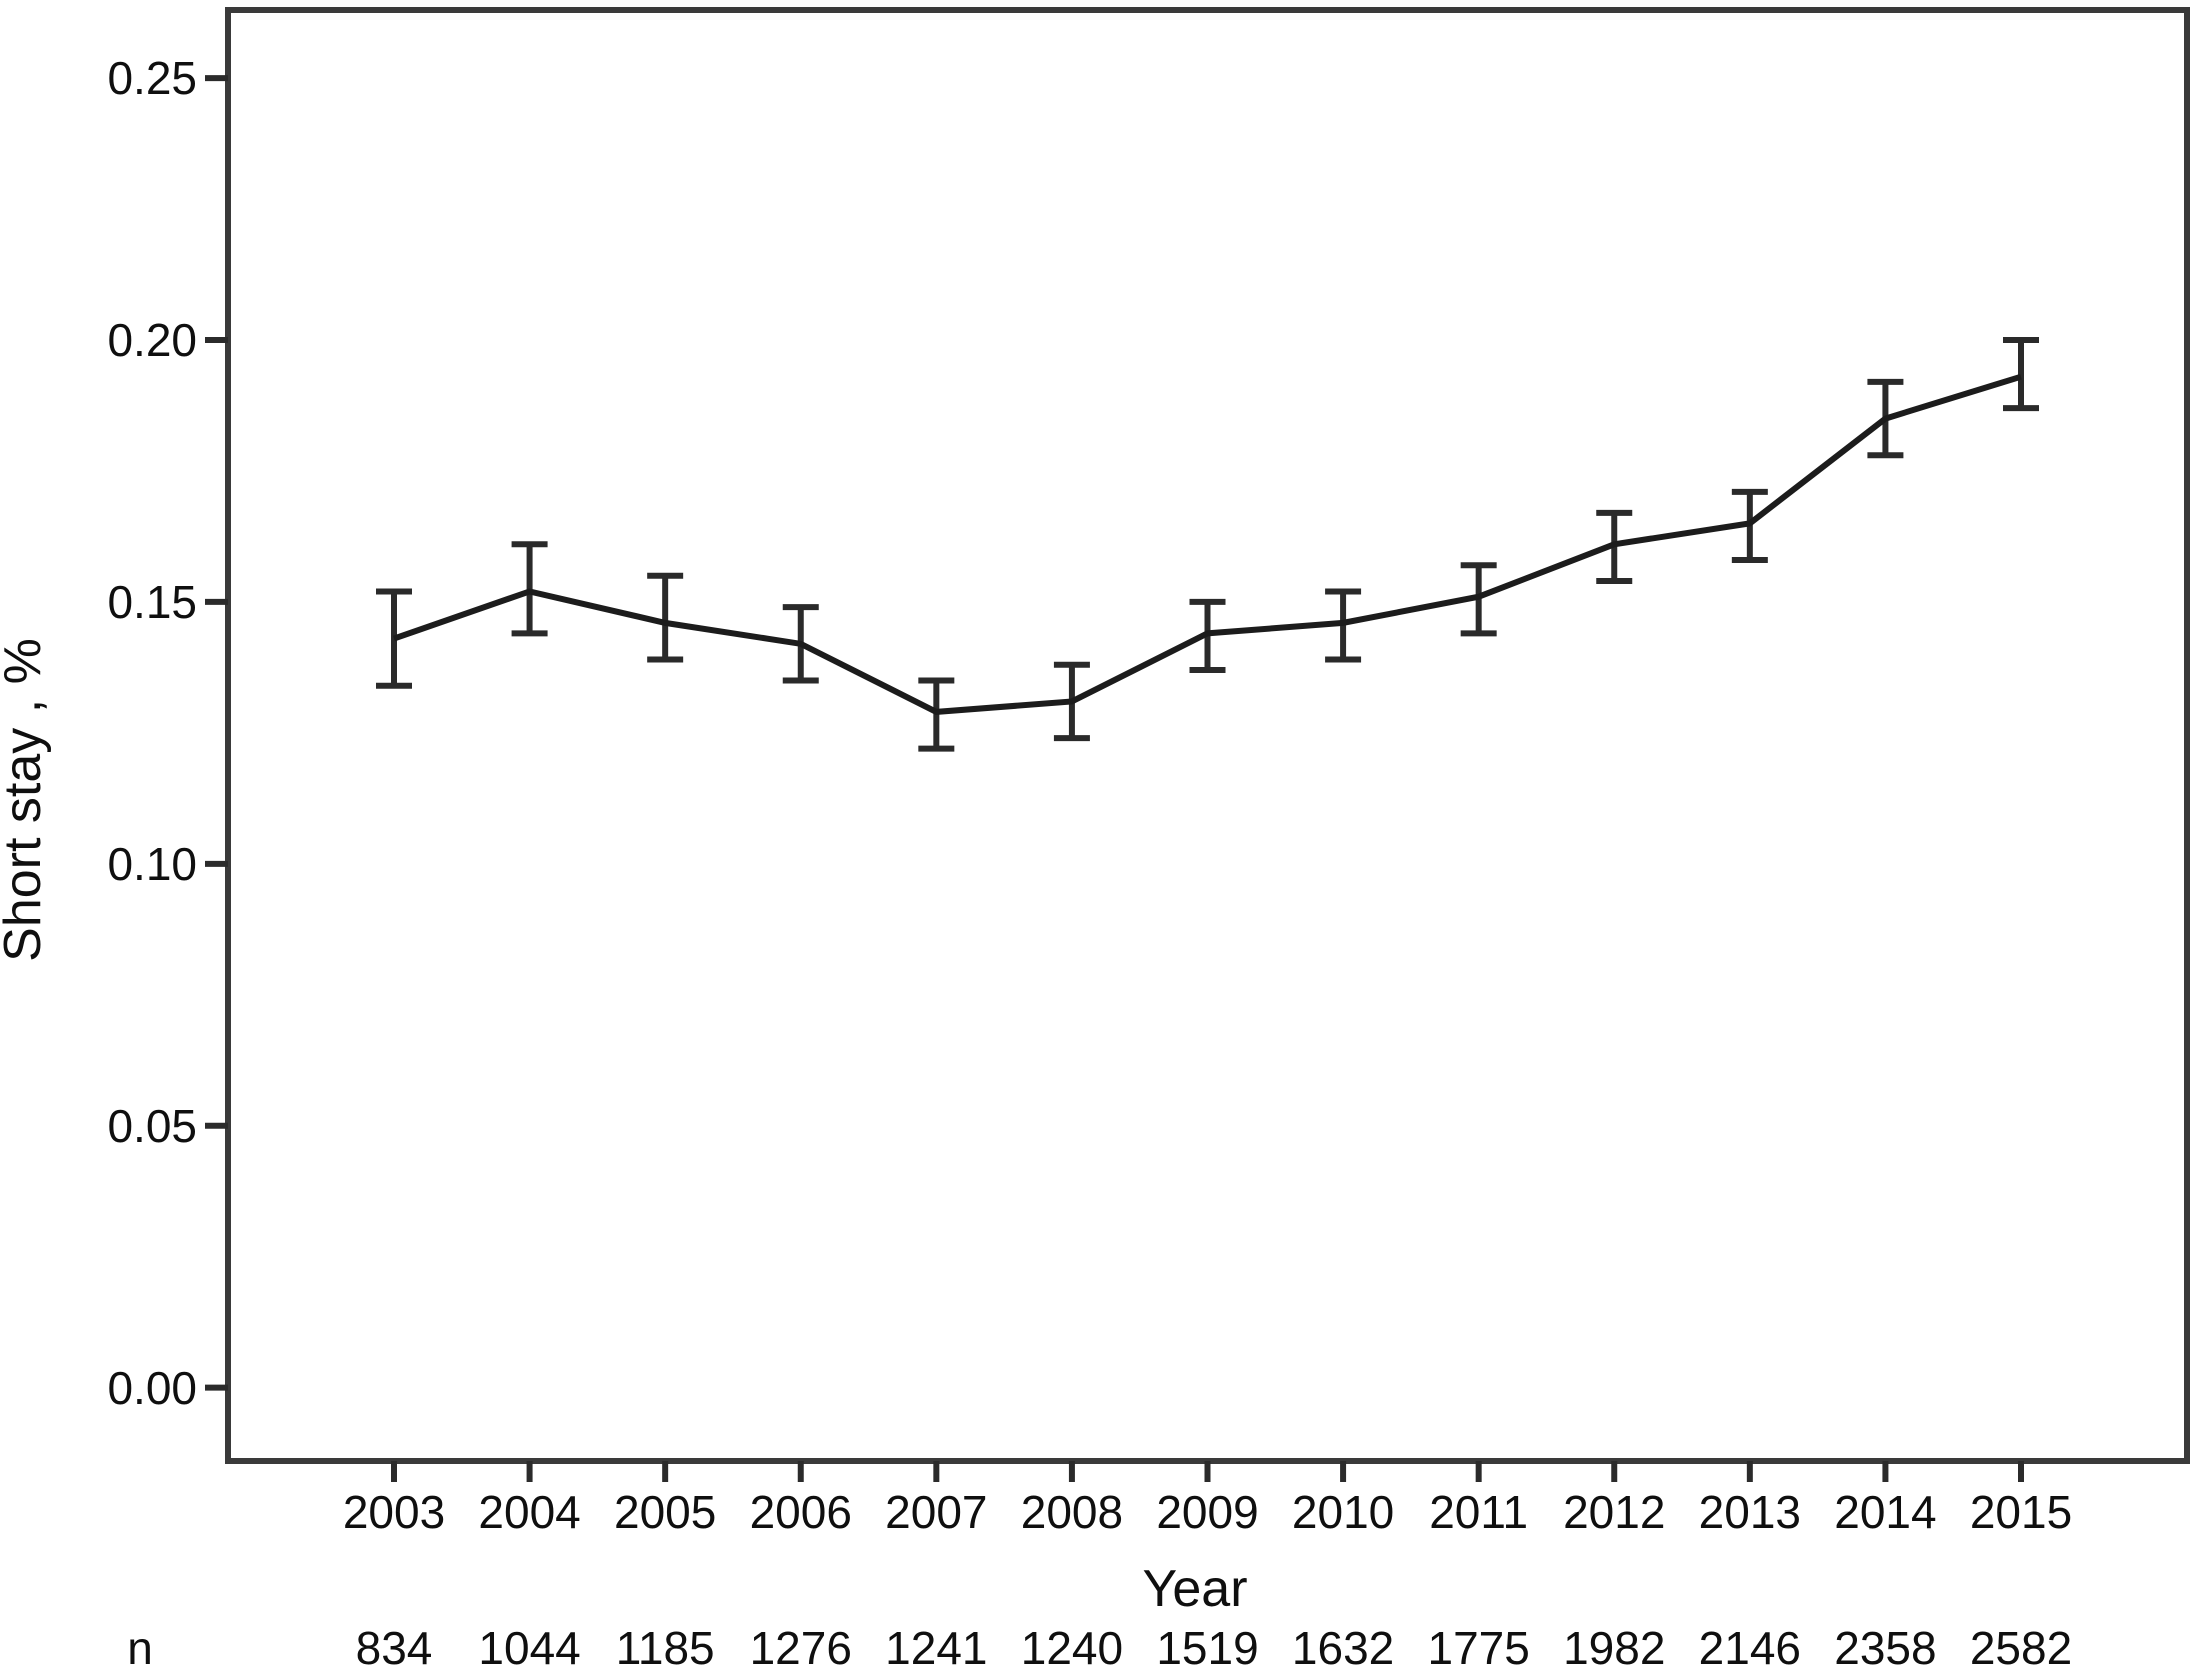 The image size is (2193, 1674). What do you see at coordinates (665, 1512) in the screenshot?
I see `x-tick-label-2005: 2005` at bounding box center [665, 1512].